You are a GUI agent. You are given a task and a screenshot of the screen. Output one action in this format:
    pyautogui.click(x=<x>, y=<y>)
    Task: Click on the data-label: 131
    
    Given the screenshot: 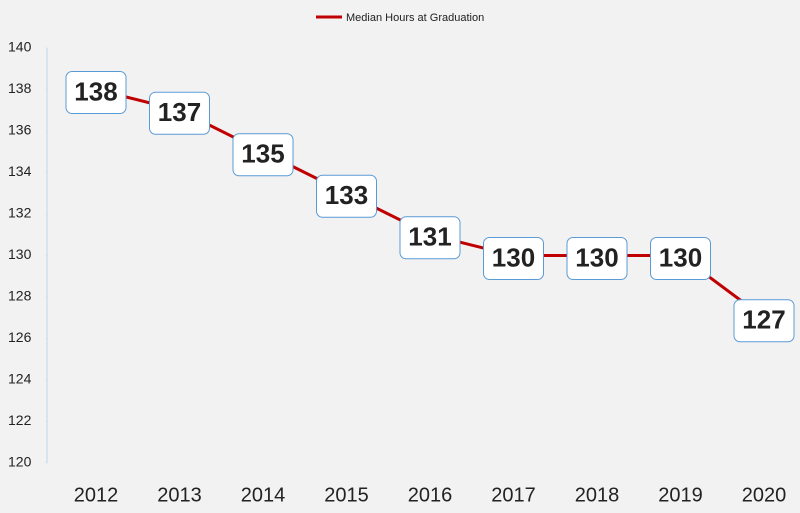 What is the action you would take?
    pyautogui.click(x=429, y=237)
    